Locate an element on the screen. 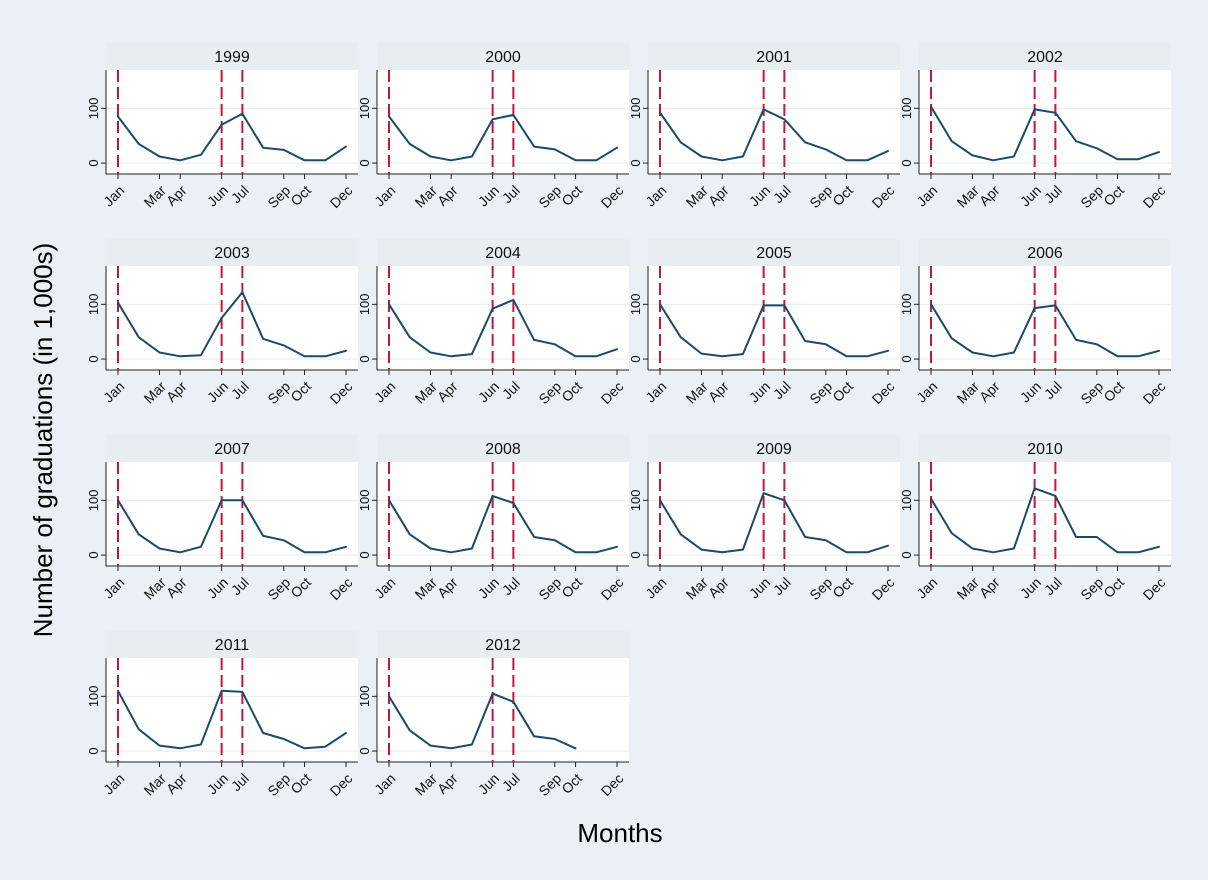 The image size is (1208, 880). panel-title: 2006 is located at coordinates (1045, 253).